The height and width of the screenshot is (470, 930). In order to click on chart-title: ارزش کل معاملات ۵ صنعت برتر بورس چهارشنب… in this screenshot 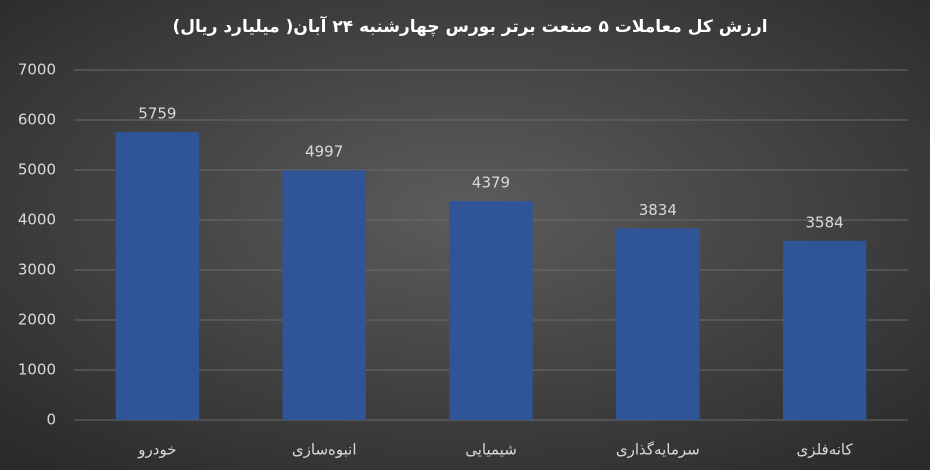, I will do `click(469, 26)`.